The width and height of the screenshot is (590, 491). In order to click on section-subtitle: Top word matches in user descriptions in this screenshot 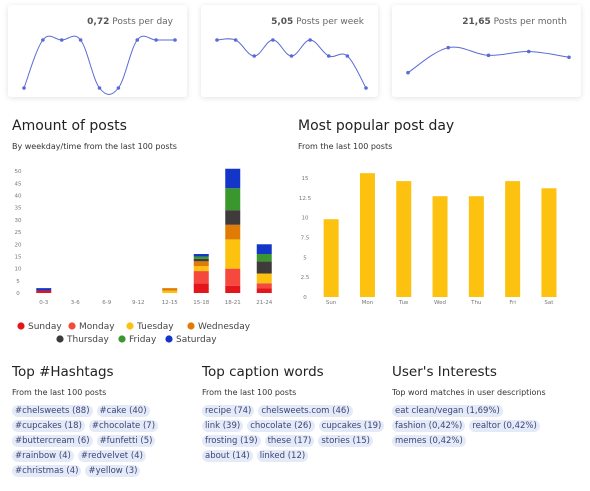, I will do `click(469, 392)`.